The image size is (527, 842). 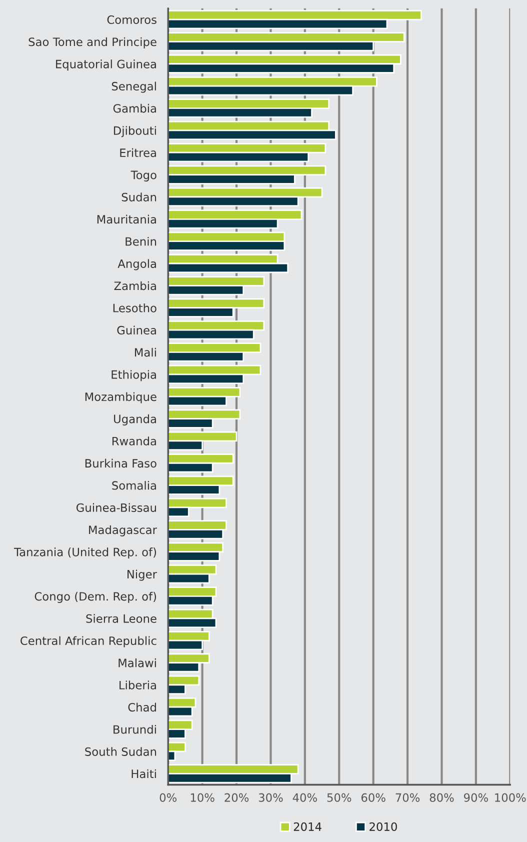 What do you see at coordinates (476, 797) in the screenshot?
I see `x-tick-label: 90%` at bounding box center [476, 797].